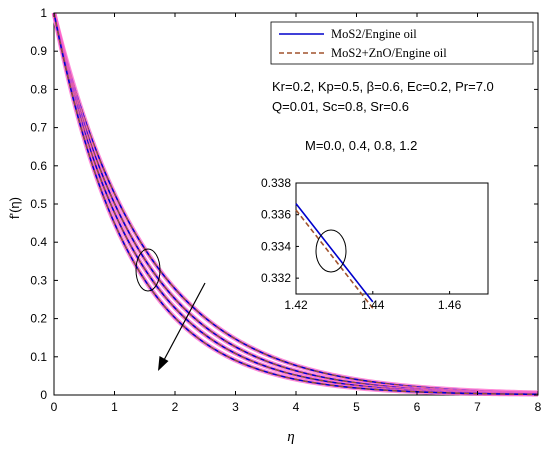  I want to click on y-tick-label: 0.9, so click(38, 51).